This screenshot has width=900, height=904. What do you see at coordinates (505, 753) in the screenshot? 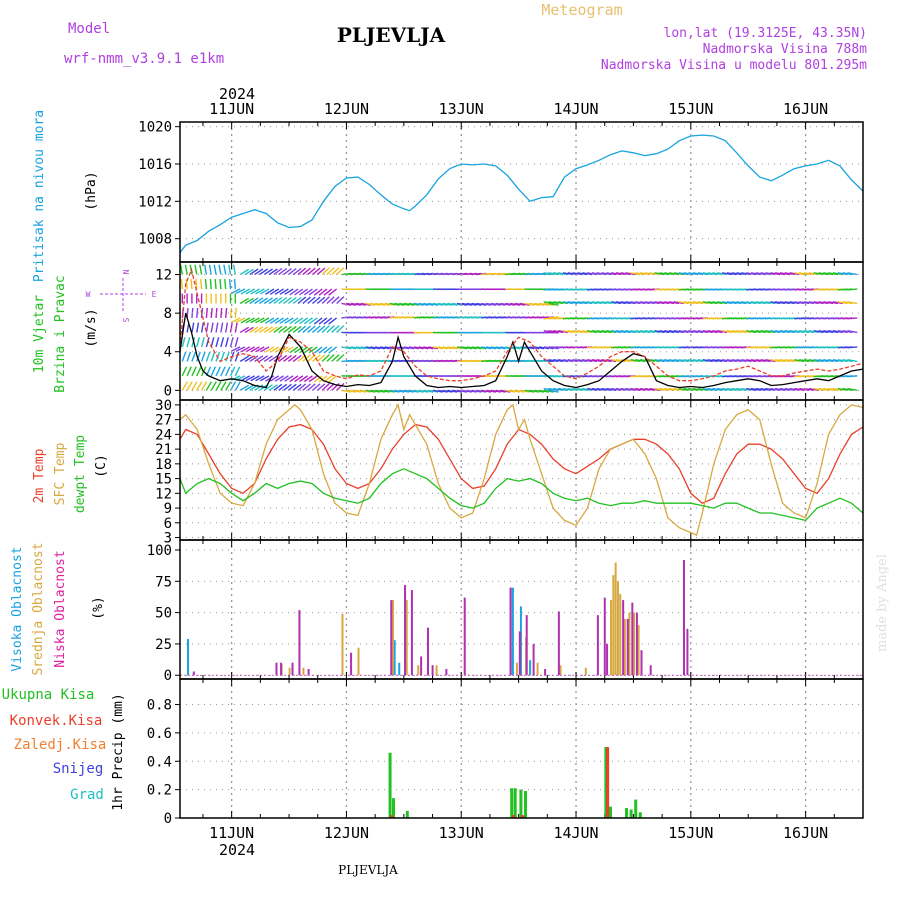
I see `panel-precip: 00.20.40.60.8` at bounding box center [505, 753].